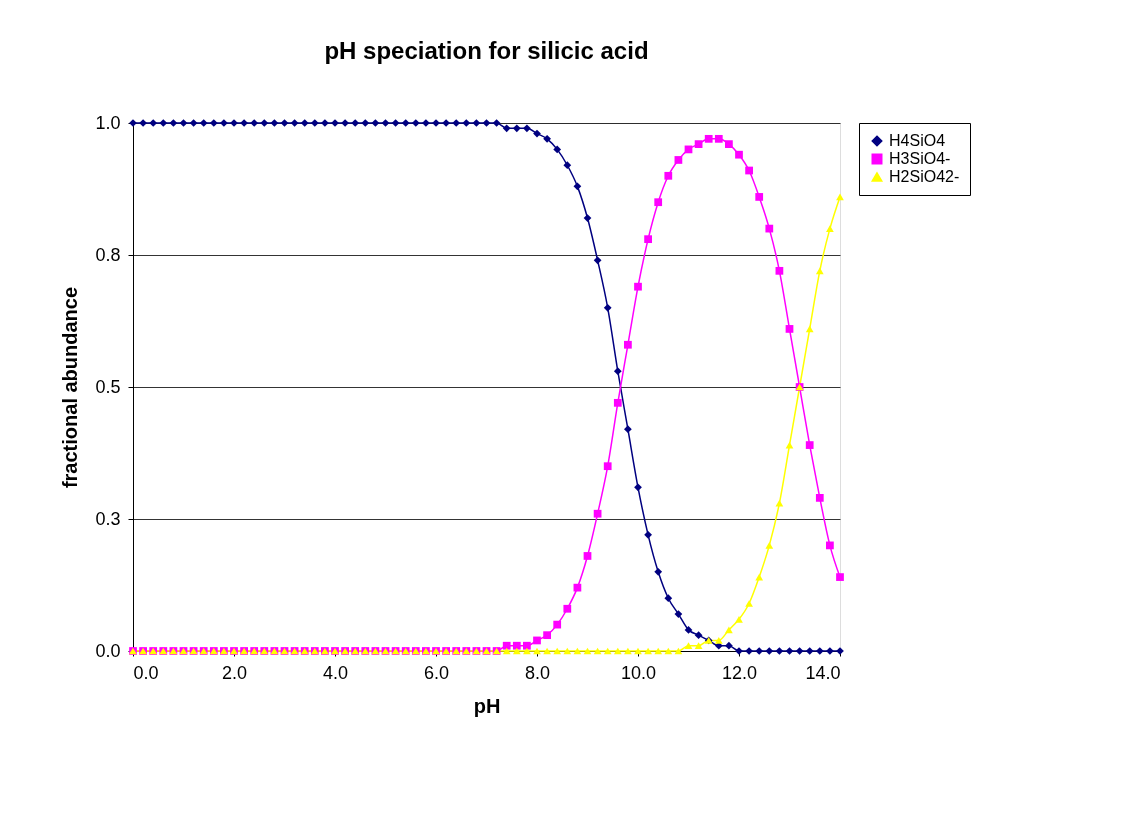 The width and height of the screenshot is (1144, 829). What do you see at coordinates (108, 650) in the screenshot?
I see `y-tick-label: 0.0` at bounding box center [108, 650].